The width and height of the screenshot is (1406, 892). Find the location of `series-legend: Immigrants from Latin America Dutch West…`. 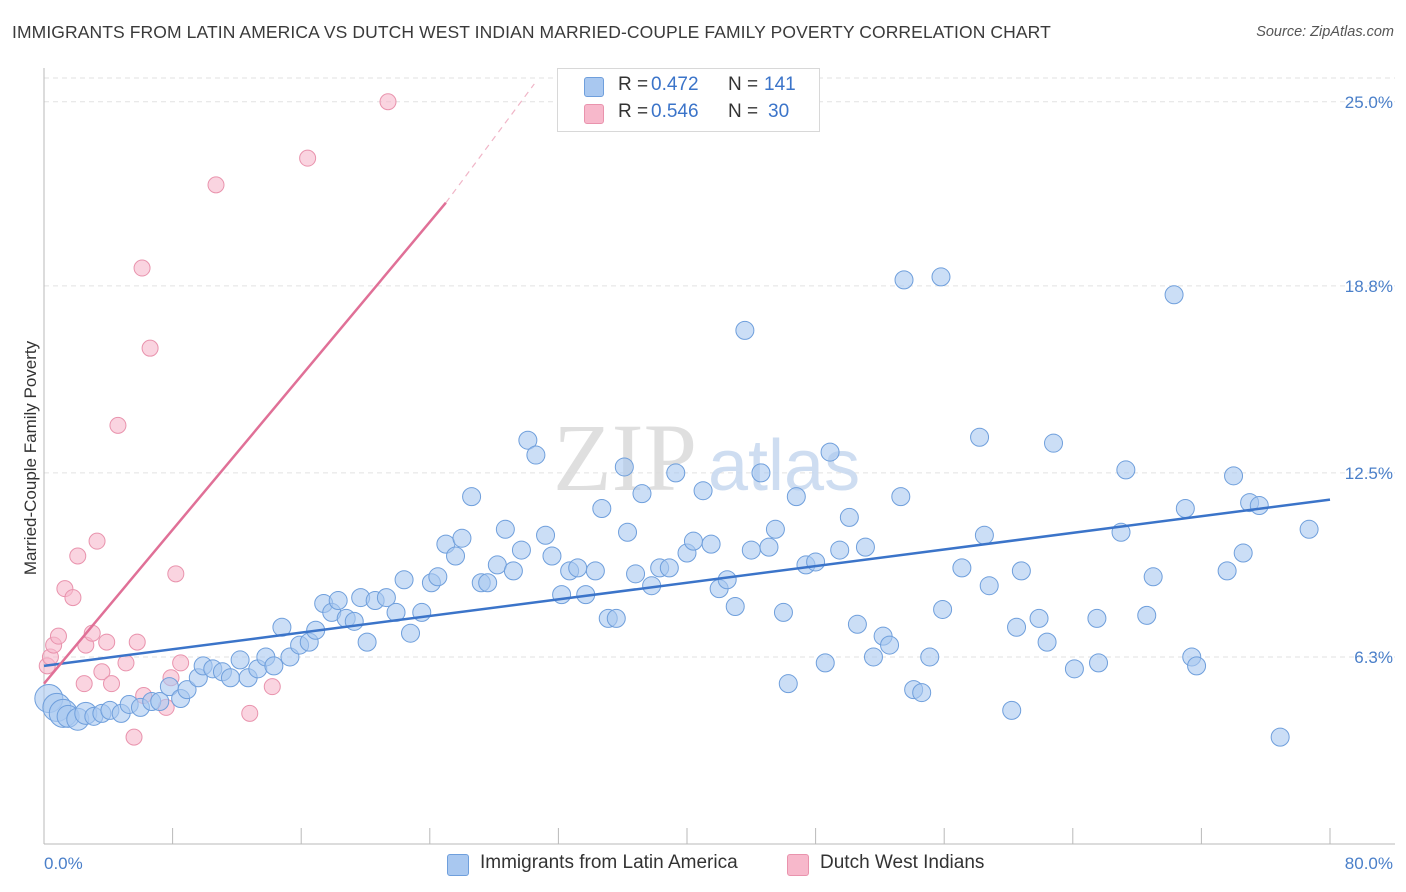

series-legend: Immigrants from Latin America Dutch West… is located at coordinates (703, 865).